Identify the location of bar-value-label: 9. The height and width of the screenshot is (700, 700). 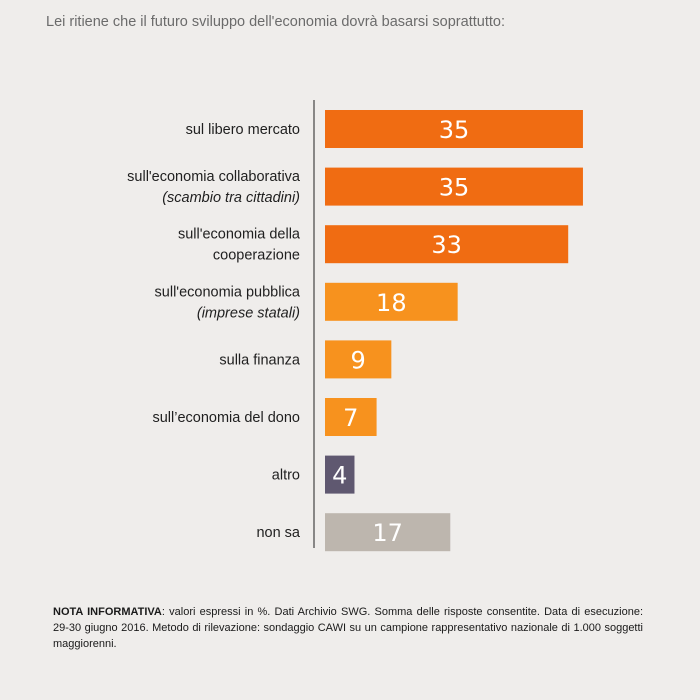
(358, 360).